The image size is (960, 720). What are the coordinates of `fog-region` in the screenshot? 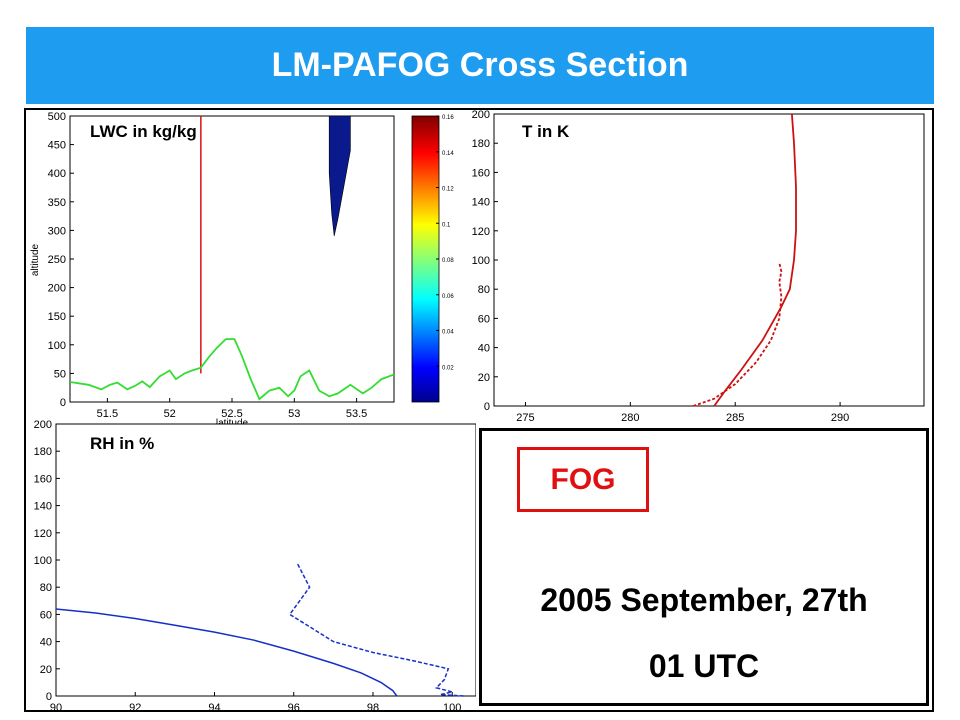 It's located at (339, 176).